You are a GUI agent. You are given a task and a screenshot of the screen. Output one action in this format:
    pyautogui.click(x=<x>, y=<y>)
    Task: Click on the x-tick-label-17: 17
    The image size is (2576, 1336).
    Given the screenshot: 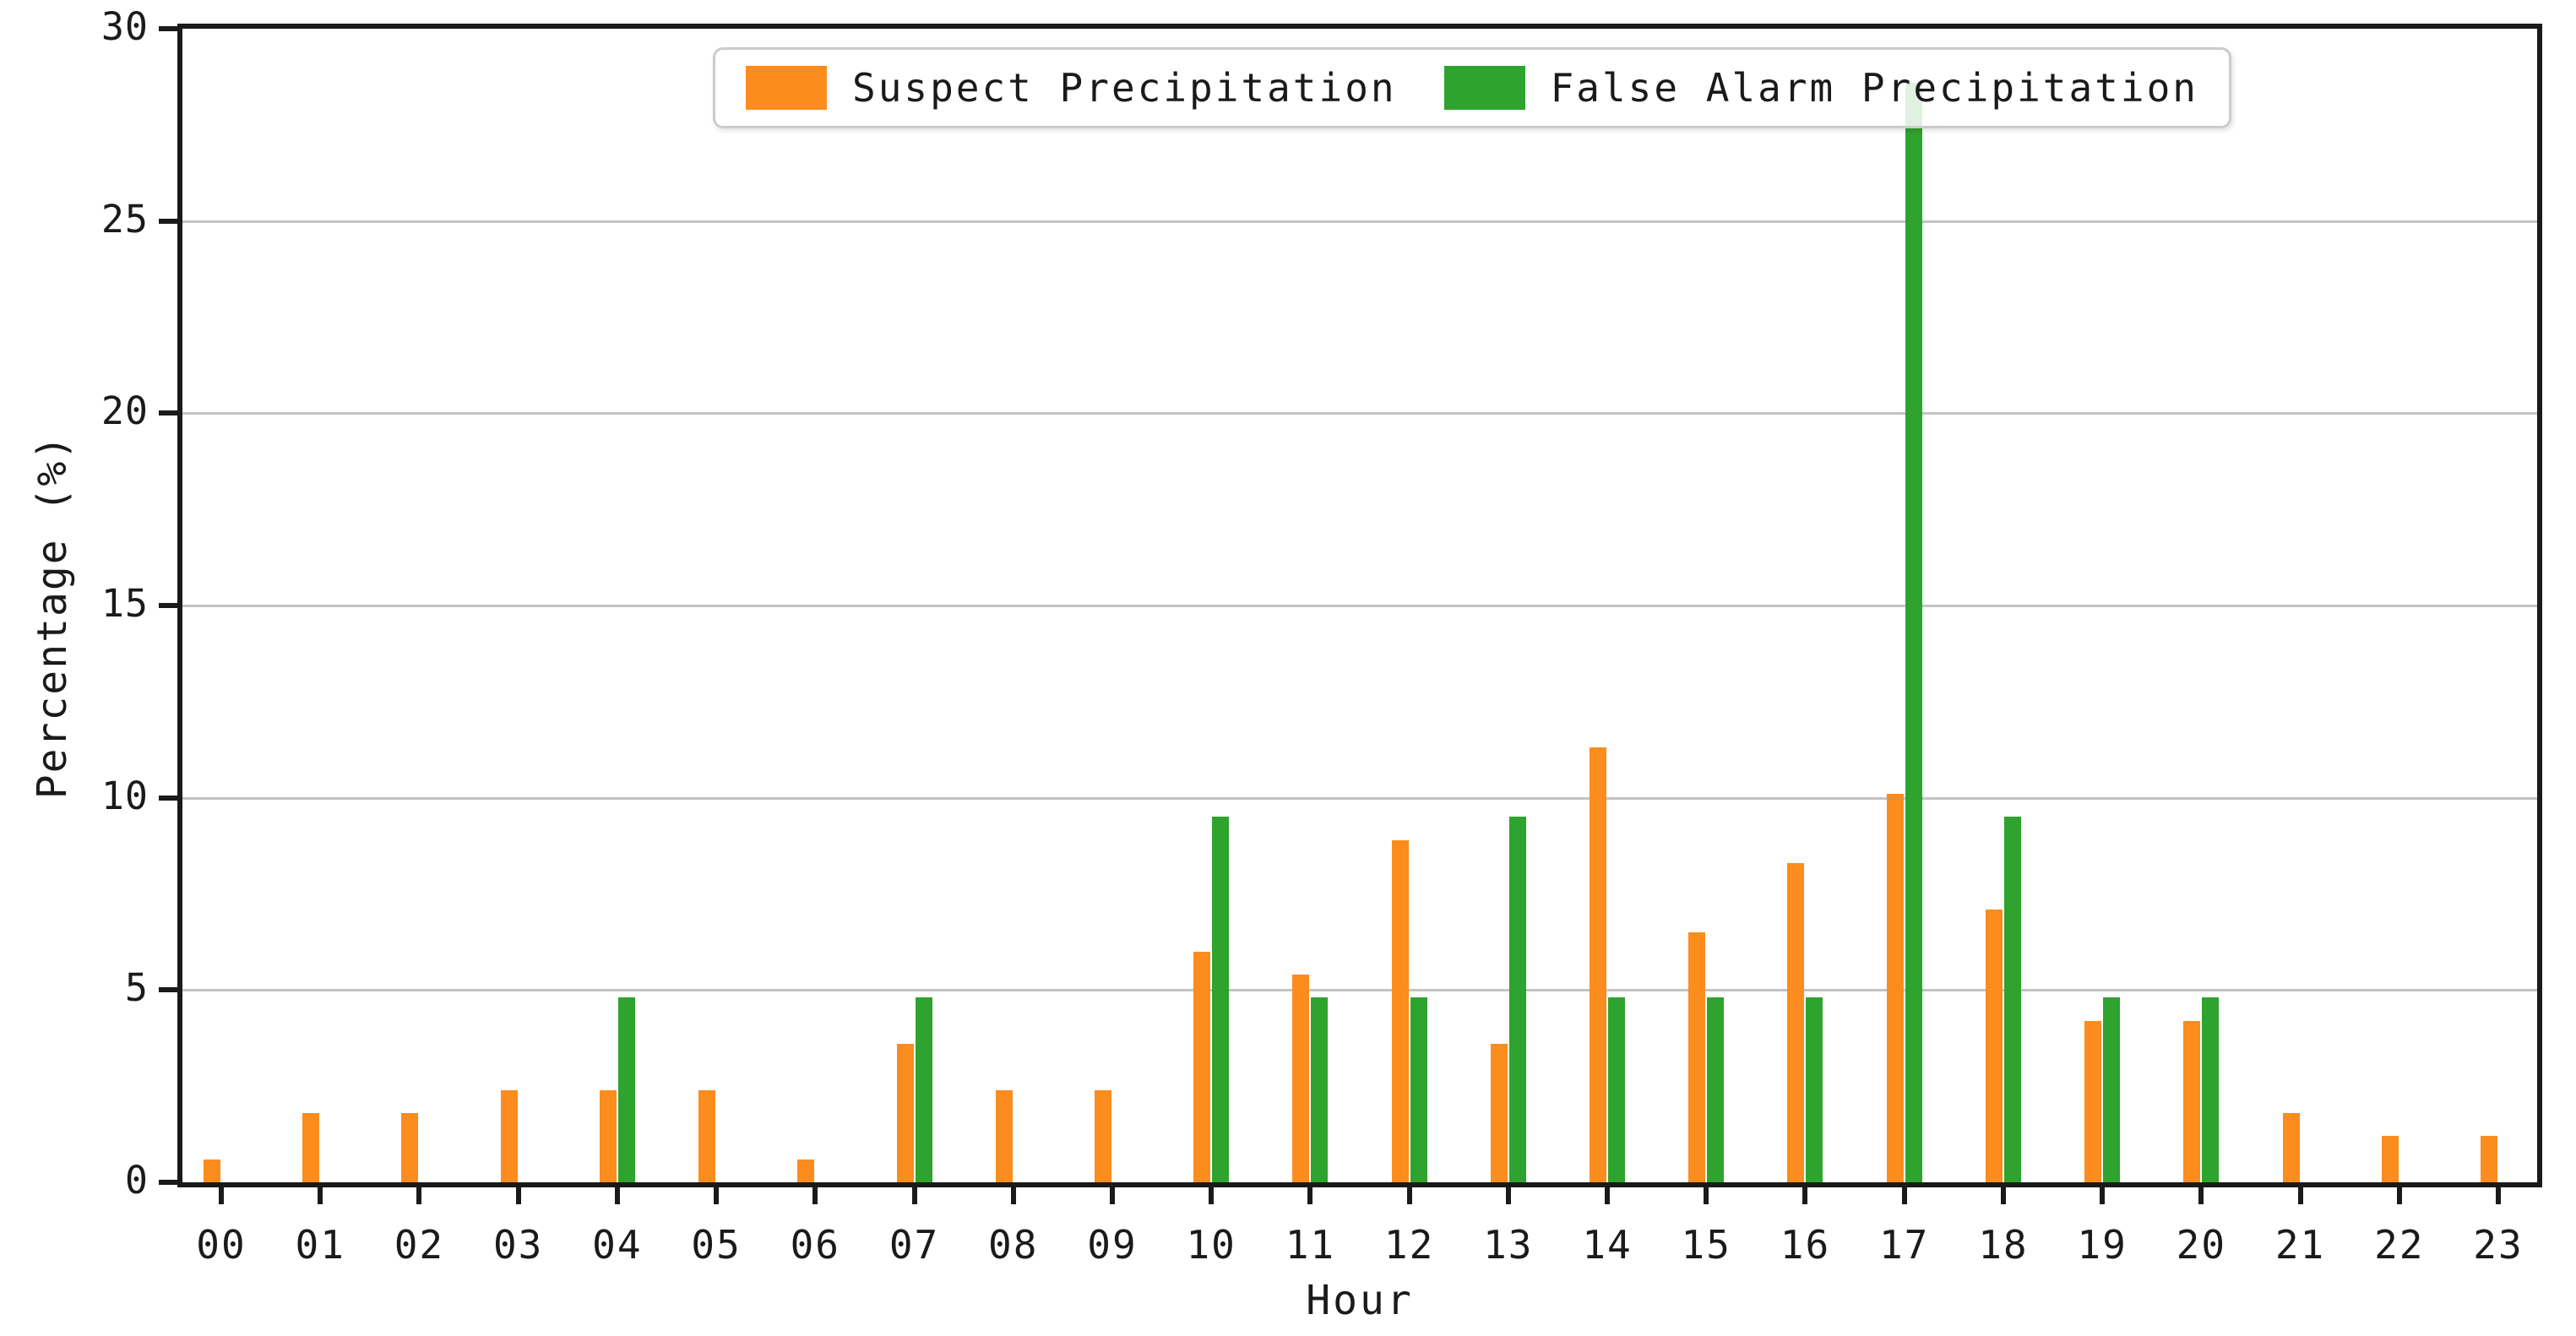 What is the action you would take?
    pyautogui.click(x=1904, y=1245)
    